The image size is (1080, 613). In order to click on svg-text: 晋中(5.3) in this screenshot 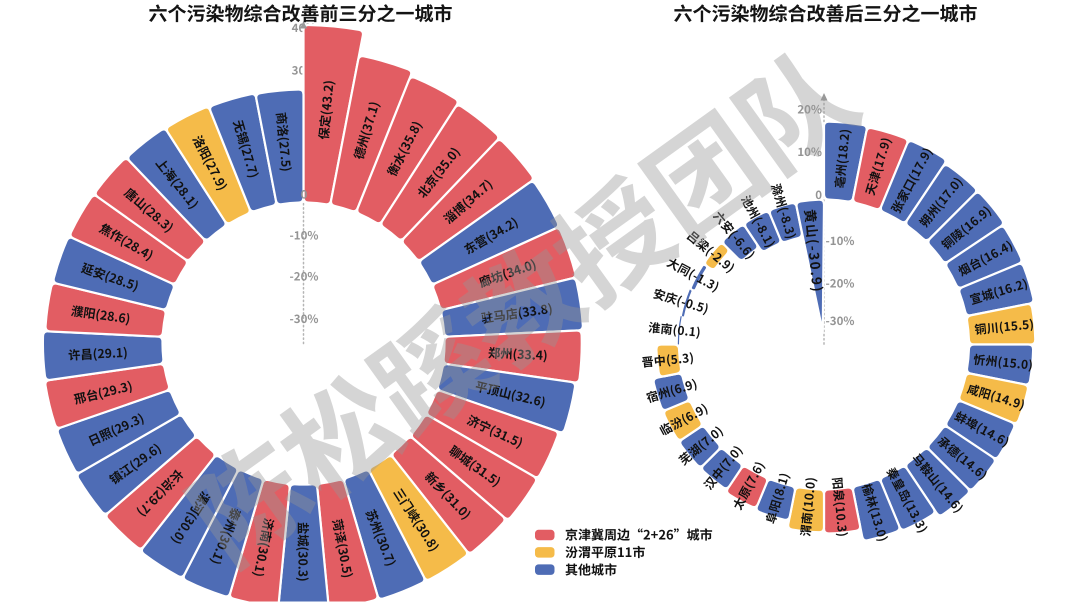, I will do `click(668, 360)`.